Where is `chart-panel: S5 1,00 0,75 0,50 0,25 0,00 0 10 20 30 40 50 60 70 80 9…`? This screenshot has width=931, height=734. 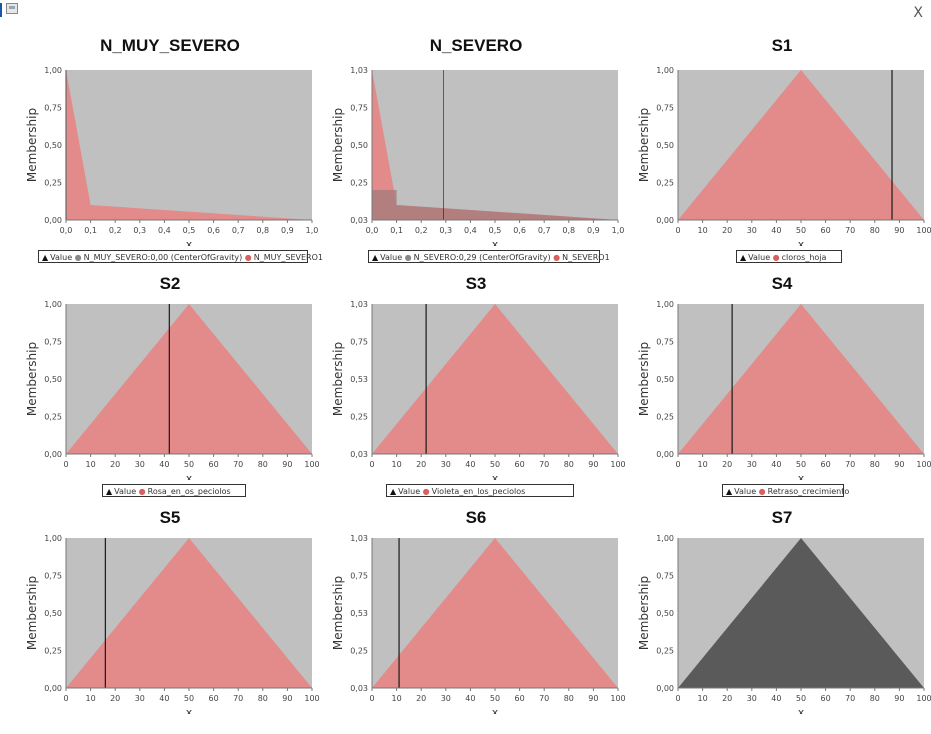
chart-panel: S5 1,00 0,75 0,50 0,25 0,00 0 10 20 30 40 50 60 70 80 9… is located at coordinates (175, 619).